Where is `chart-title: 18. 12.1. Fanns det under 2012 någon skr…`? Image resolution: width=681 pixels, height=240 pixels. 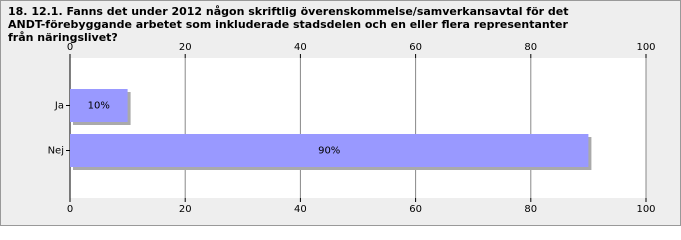
chart-title: 18. 12.1. Fanns det under 2012 någon skr… is located at coordinates (288, 24).